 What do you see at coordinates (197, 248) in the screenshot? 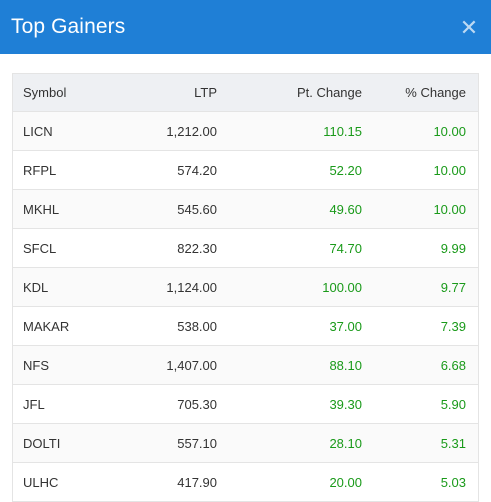
I see `ltp-cell: 822.30` at bounding box center [197, 248].